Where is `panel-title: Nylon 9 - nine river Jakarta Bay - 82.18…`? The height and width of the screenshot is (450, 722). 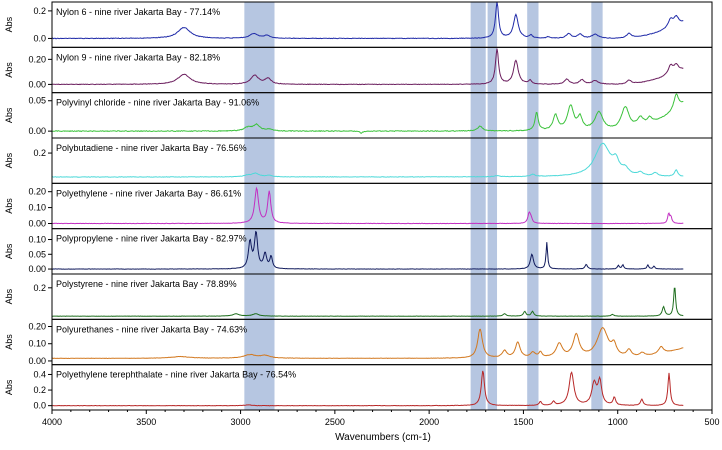 panel-title: Nylon 9 - nine river Jakarta Bay - 82.18… is located at coordinates (138, 57).